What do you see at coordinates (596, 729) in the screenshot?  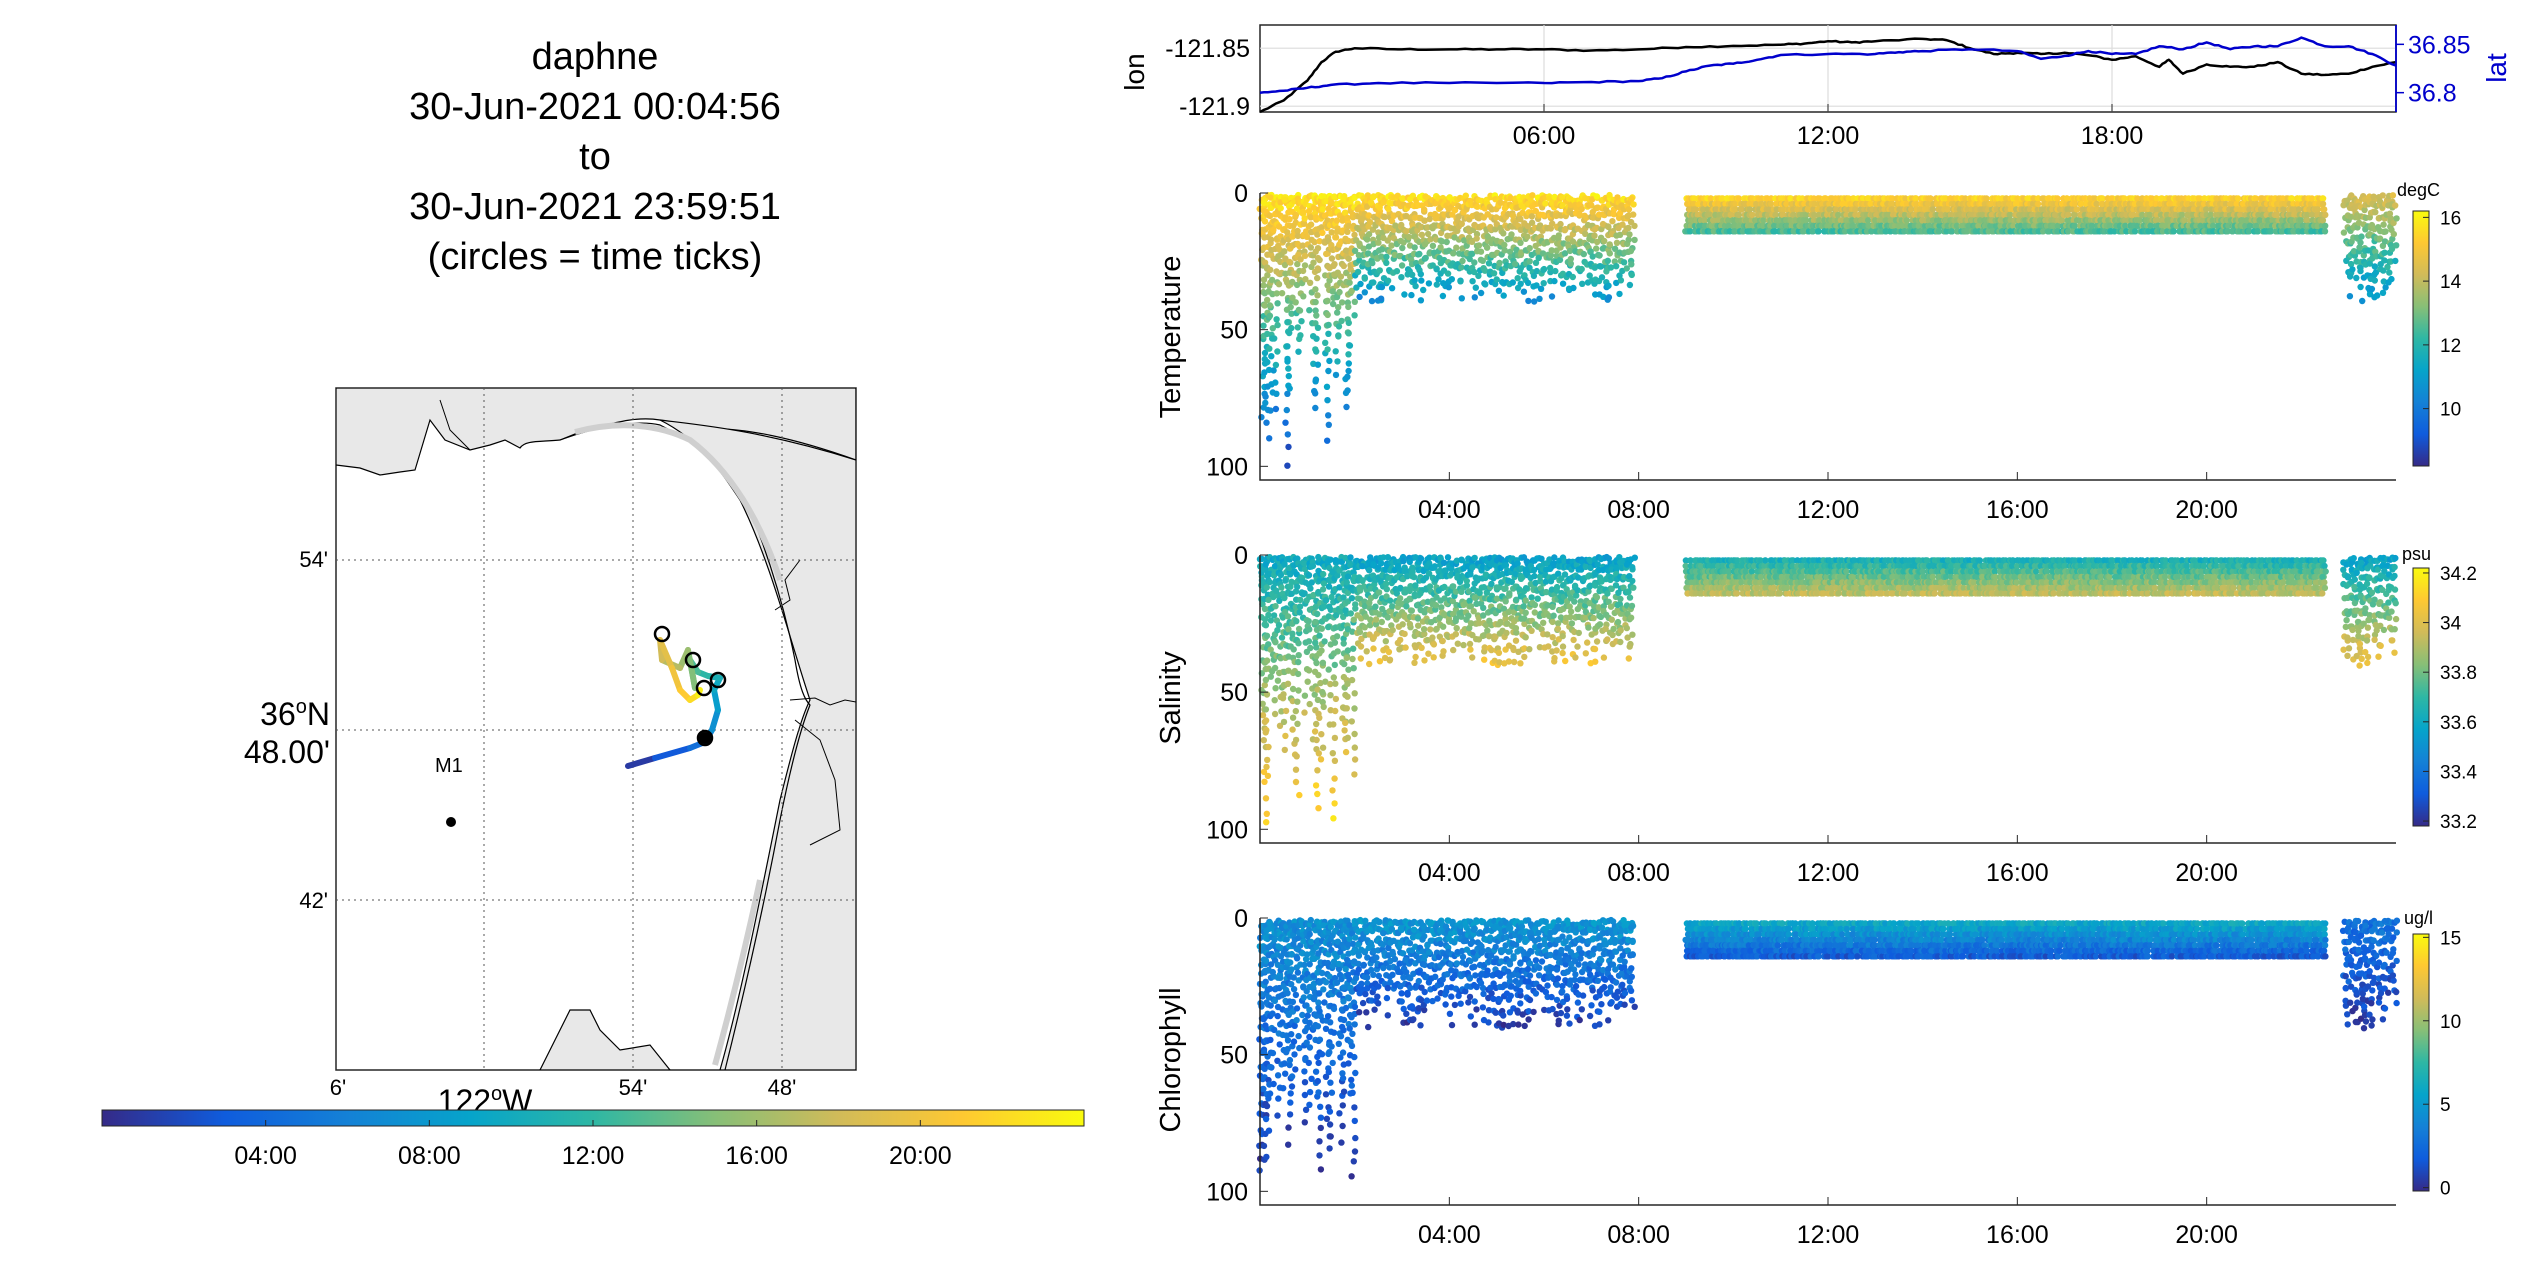 I see `map-graticule` at bounding box center [596, 729].